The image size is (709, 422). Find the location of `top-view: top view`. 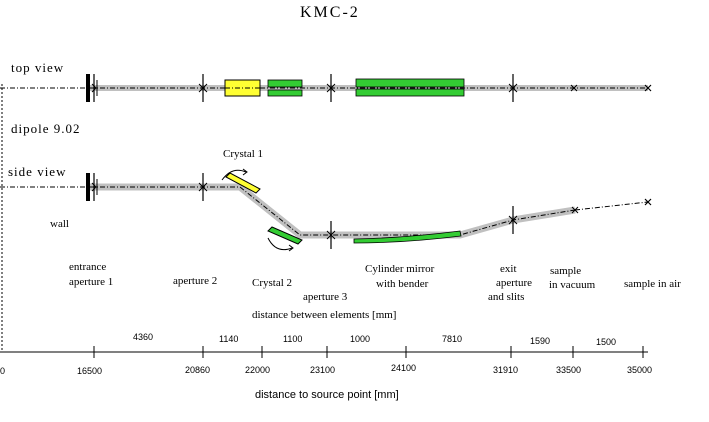

top-view: top view is located at coordinates (326, 81).